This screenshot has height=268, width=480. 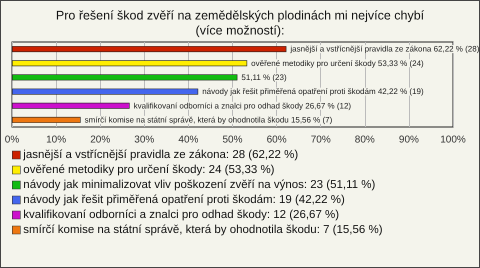 I want to click on legend-label: smírčí komise na státní správě, která by ohodnotila škodu: 7 (15,56 %), so click(x=203, y=230).